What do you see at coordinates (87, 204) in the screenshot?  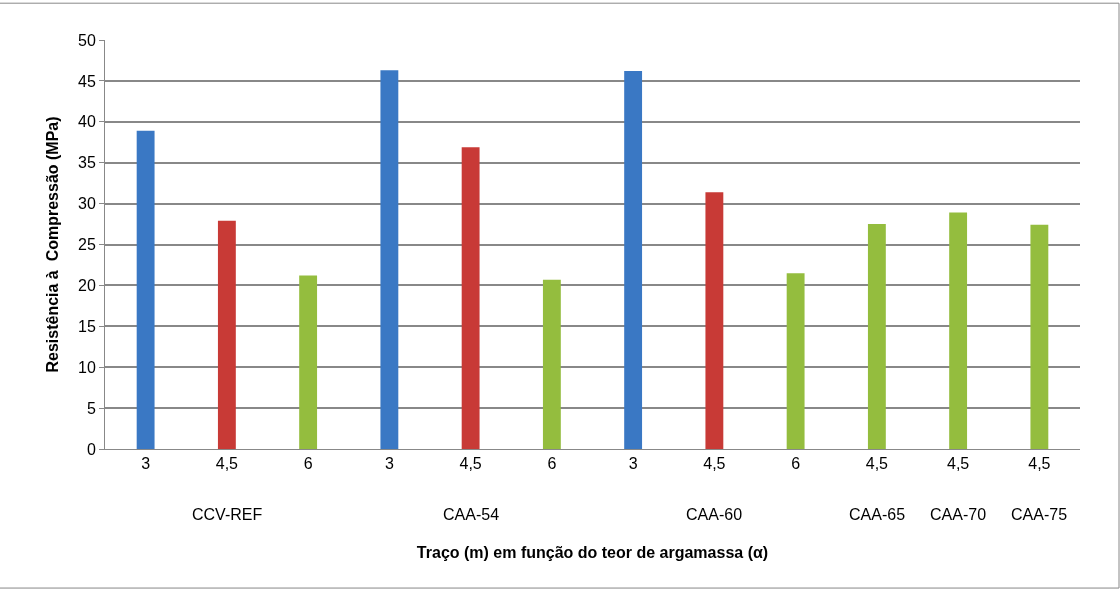 I see `y-tick-label: 30` at bounding box center [87, 204].